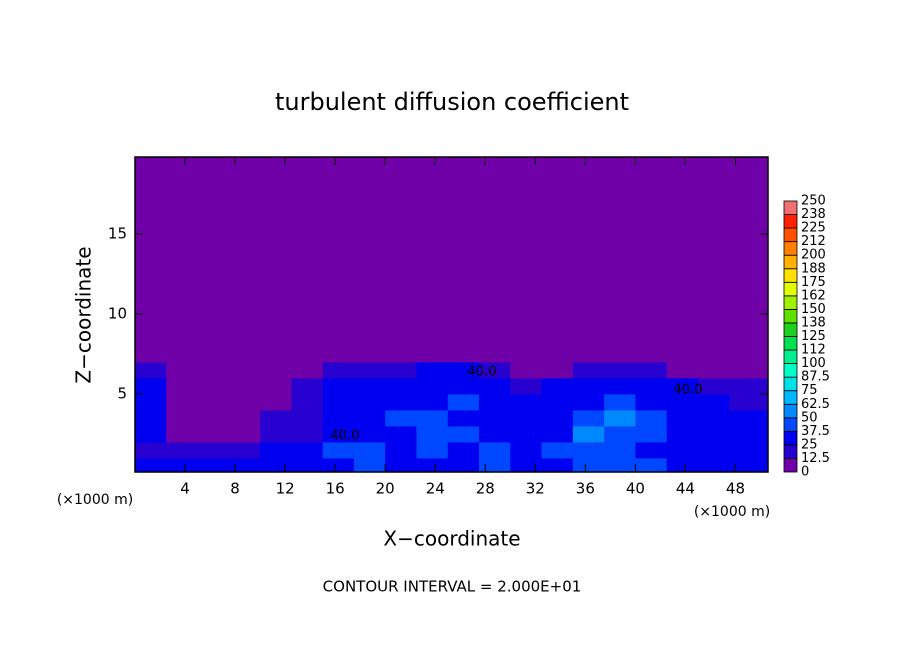 The height and width of the screenshot is (654, 904). What do you see at coordinates (535, 489) in the screenshot?
I see `x-tick-label: 32` at bounding box center [535, 489].